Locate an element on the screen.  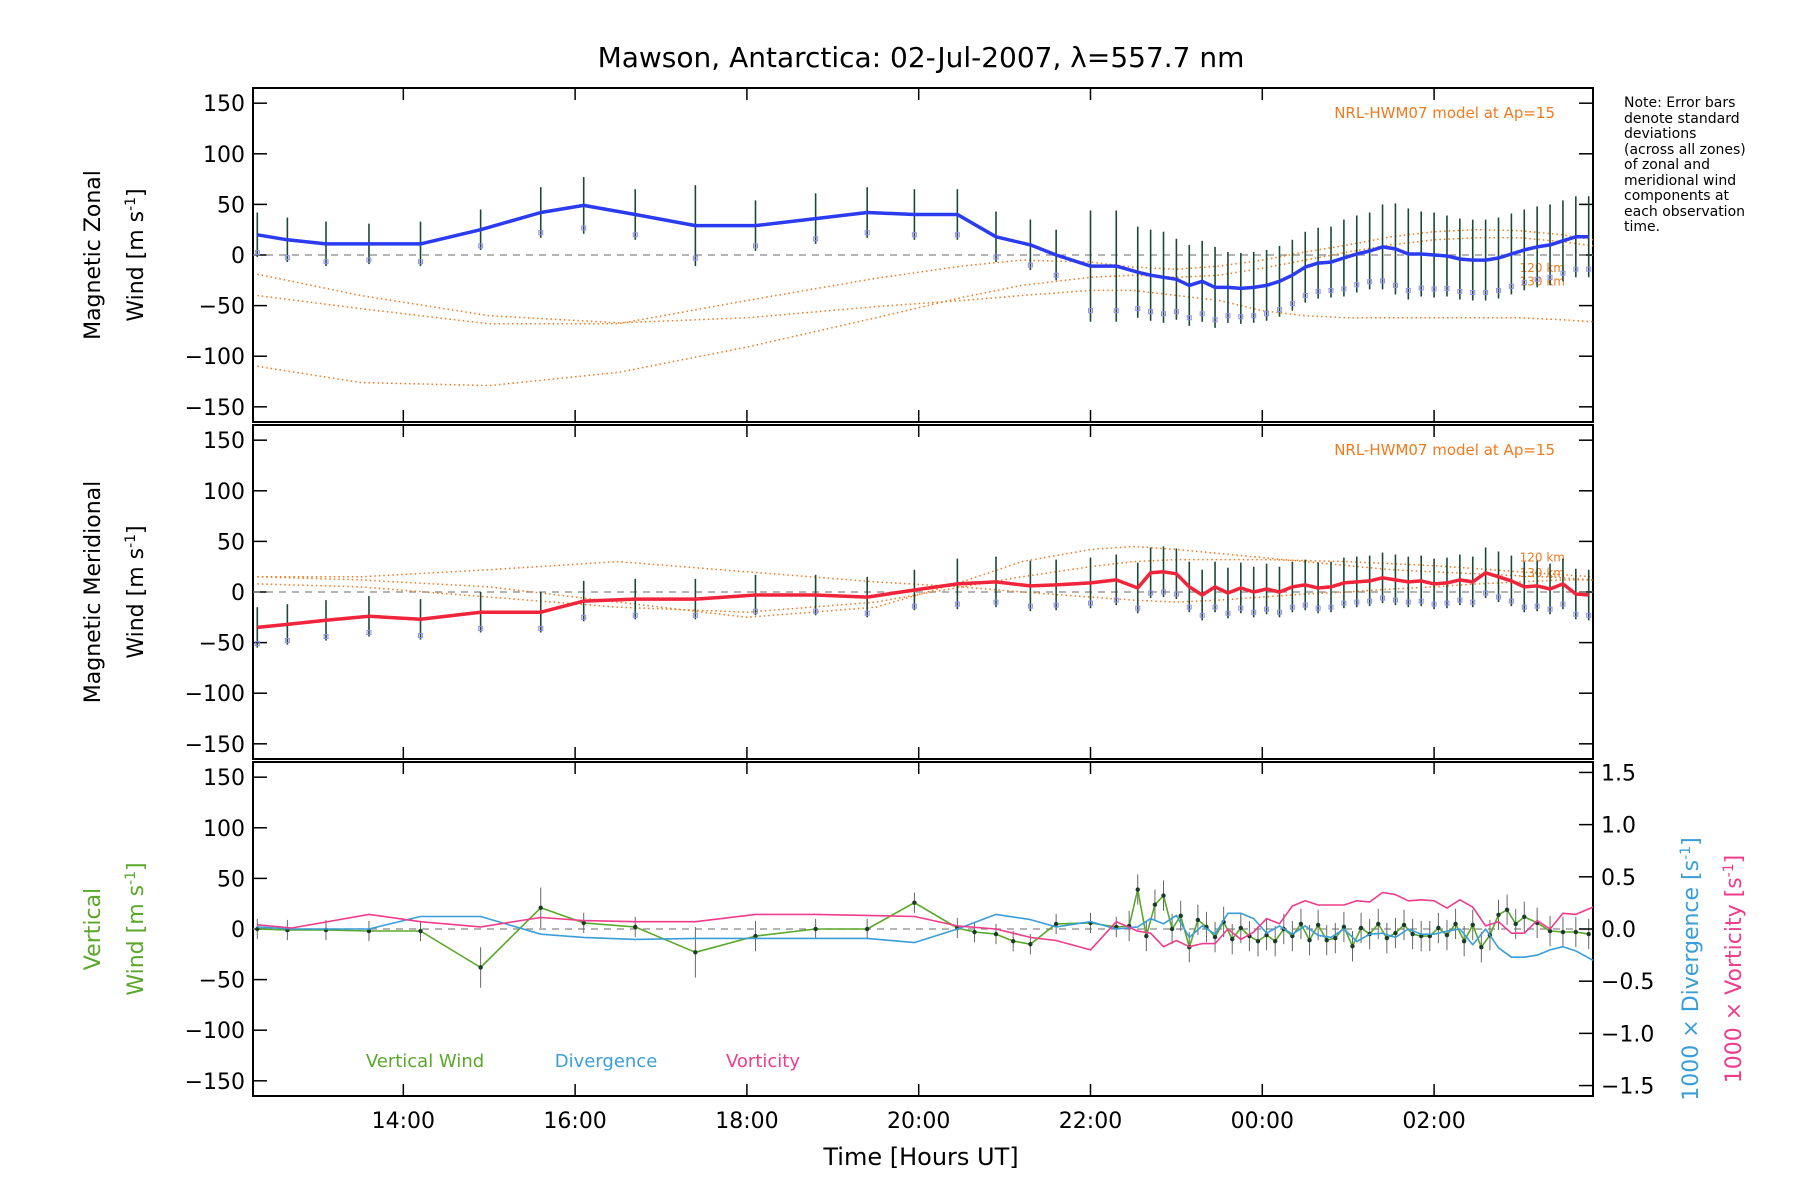
vertical-y-label-line2-part: Wind [m s is located at coordinates (136, 940).